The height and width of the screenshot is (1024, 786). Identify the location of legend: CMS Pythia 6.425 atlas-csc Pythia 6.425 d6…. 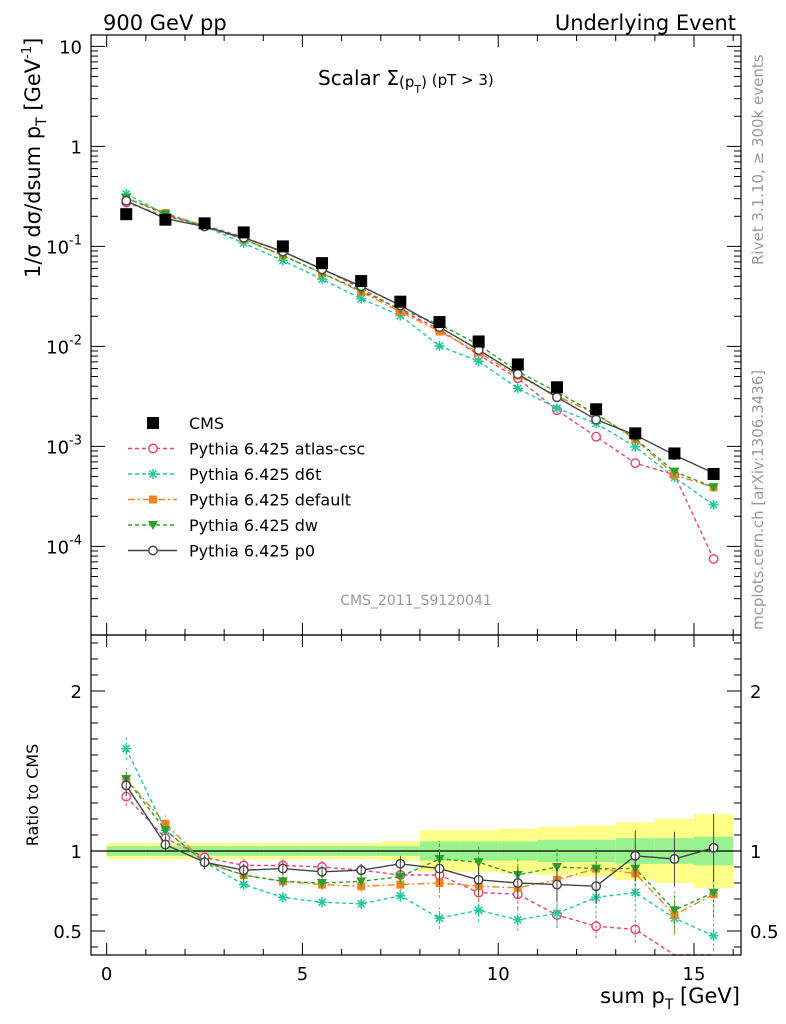
(246, 487).